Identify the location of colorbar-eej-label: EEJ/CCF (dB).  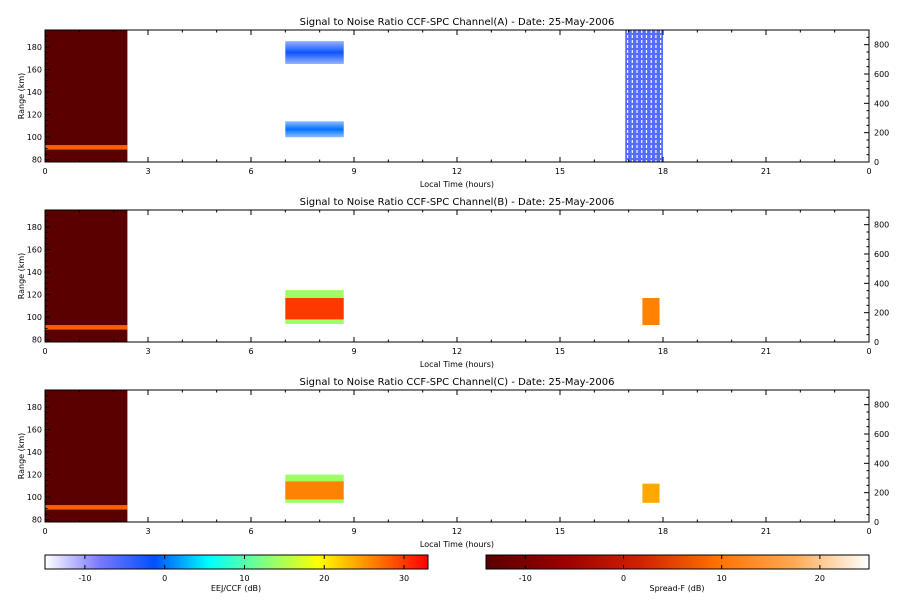
(236, 588).